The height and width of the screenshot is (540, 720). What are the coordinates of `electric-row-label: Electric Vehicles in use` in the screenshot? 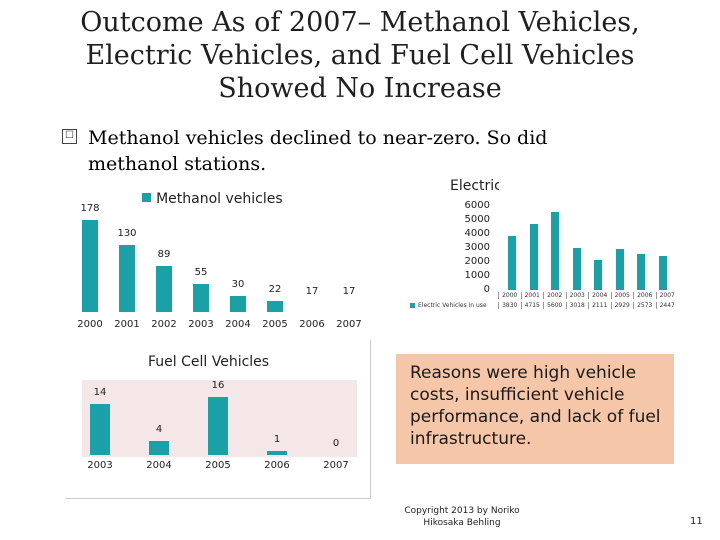 It's located at (452, 305).